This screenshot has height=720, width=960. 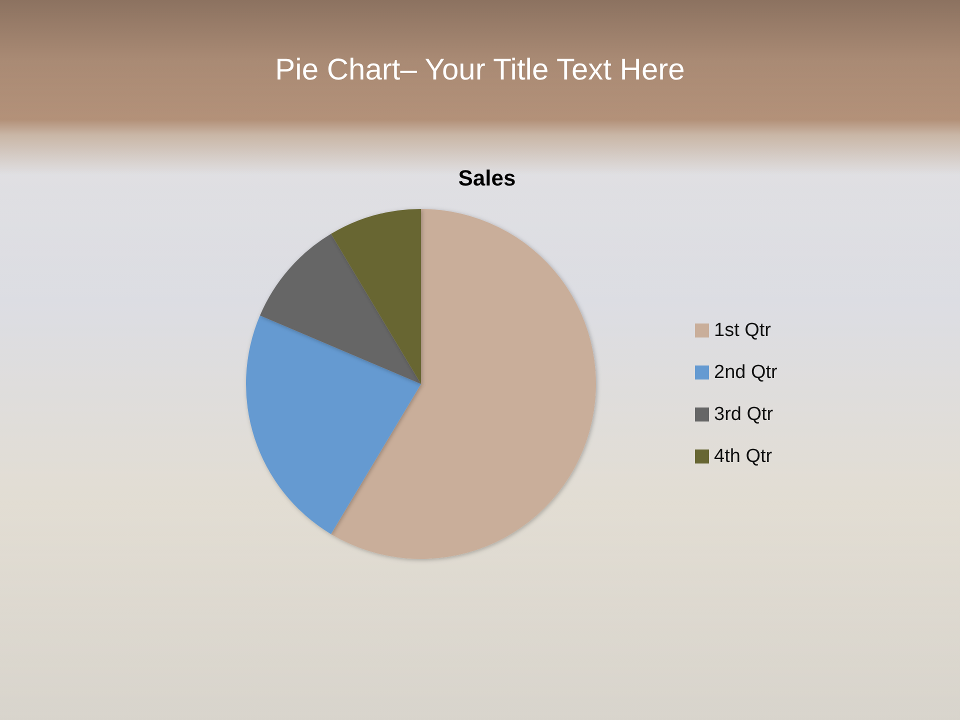 I want to click on legend-label: 3rd Qtr, so click(x=744, y=414).